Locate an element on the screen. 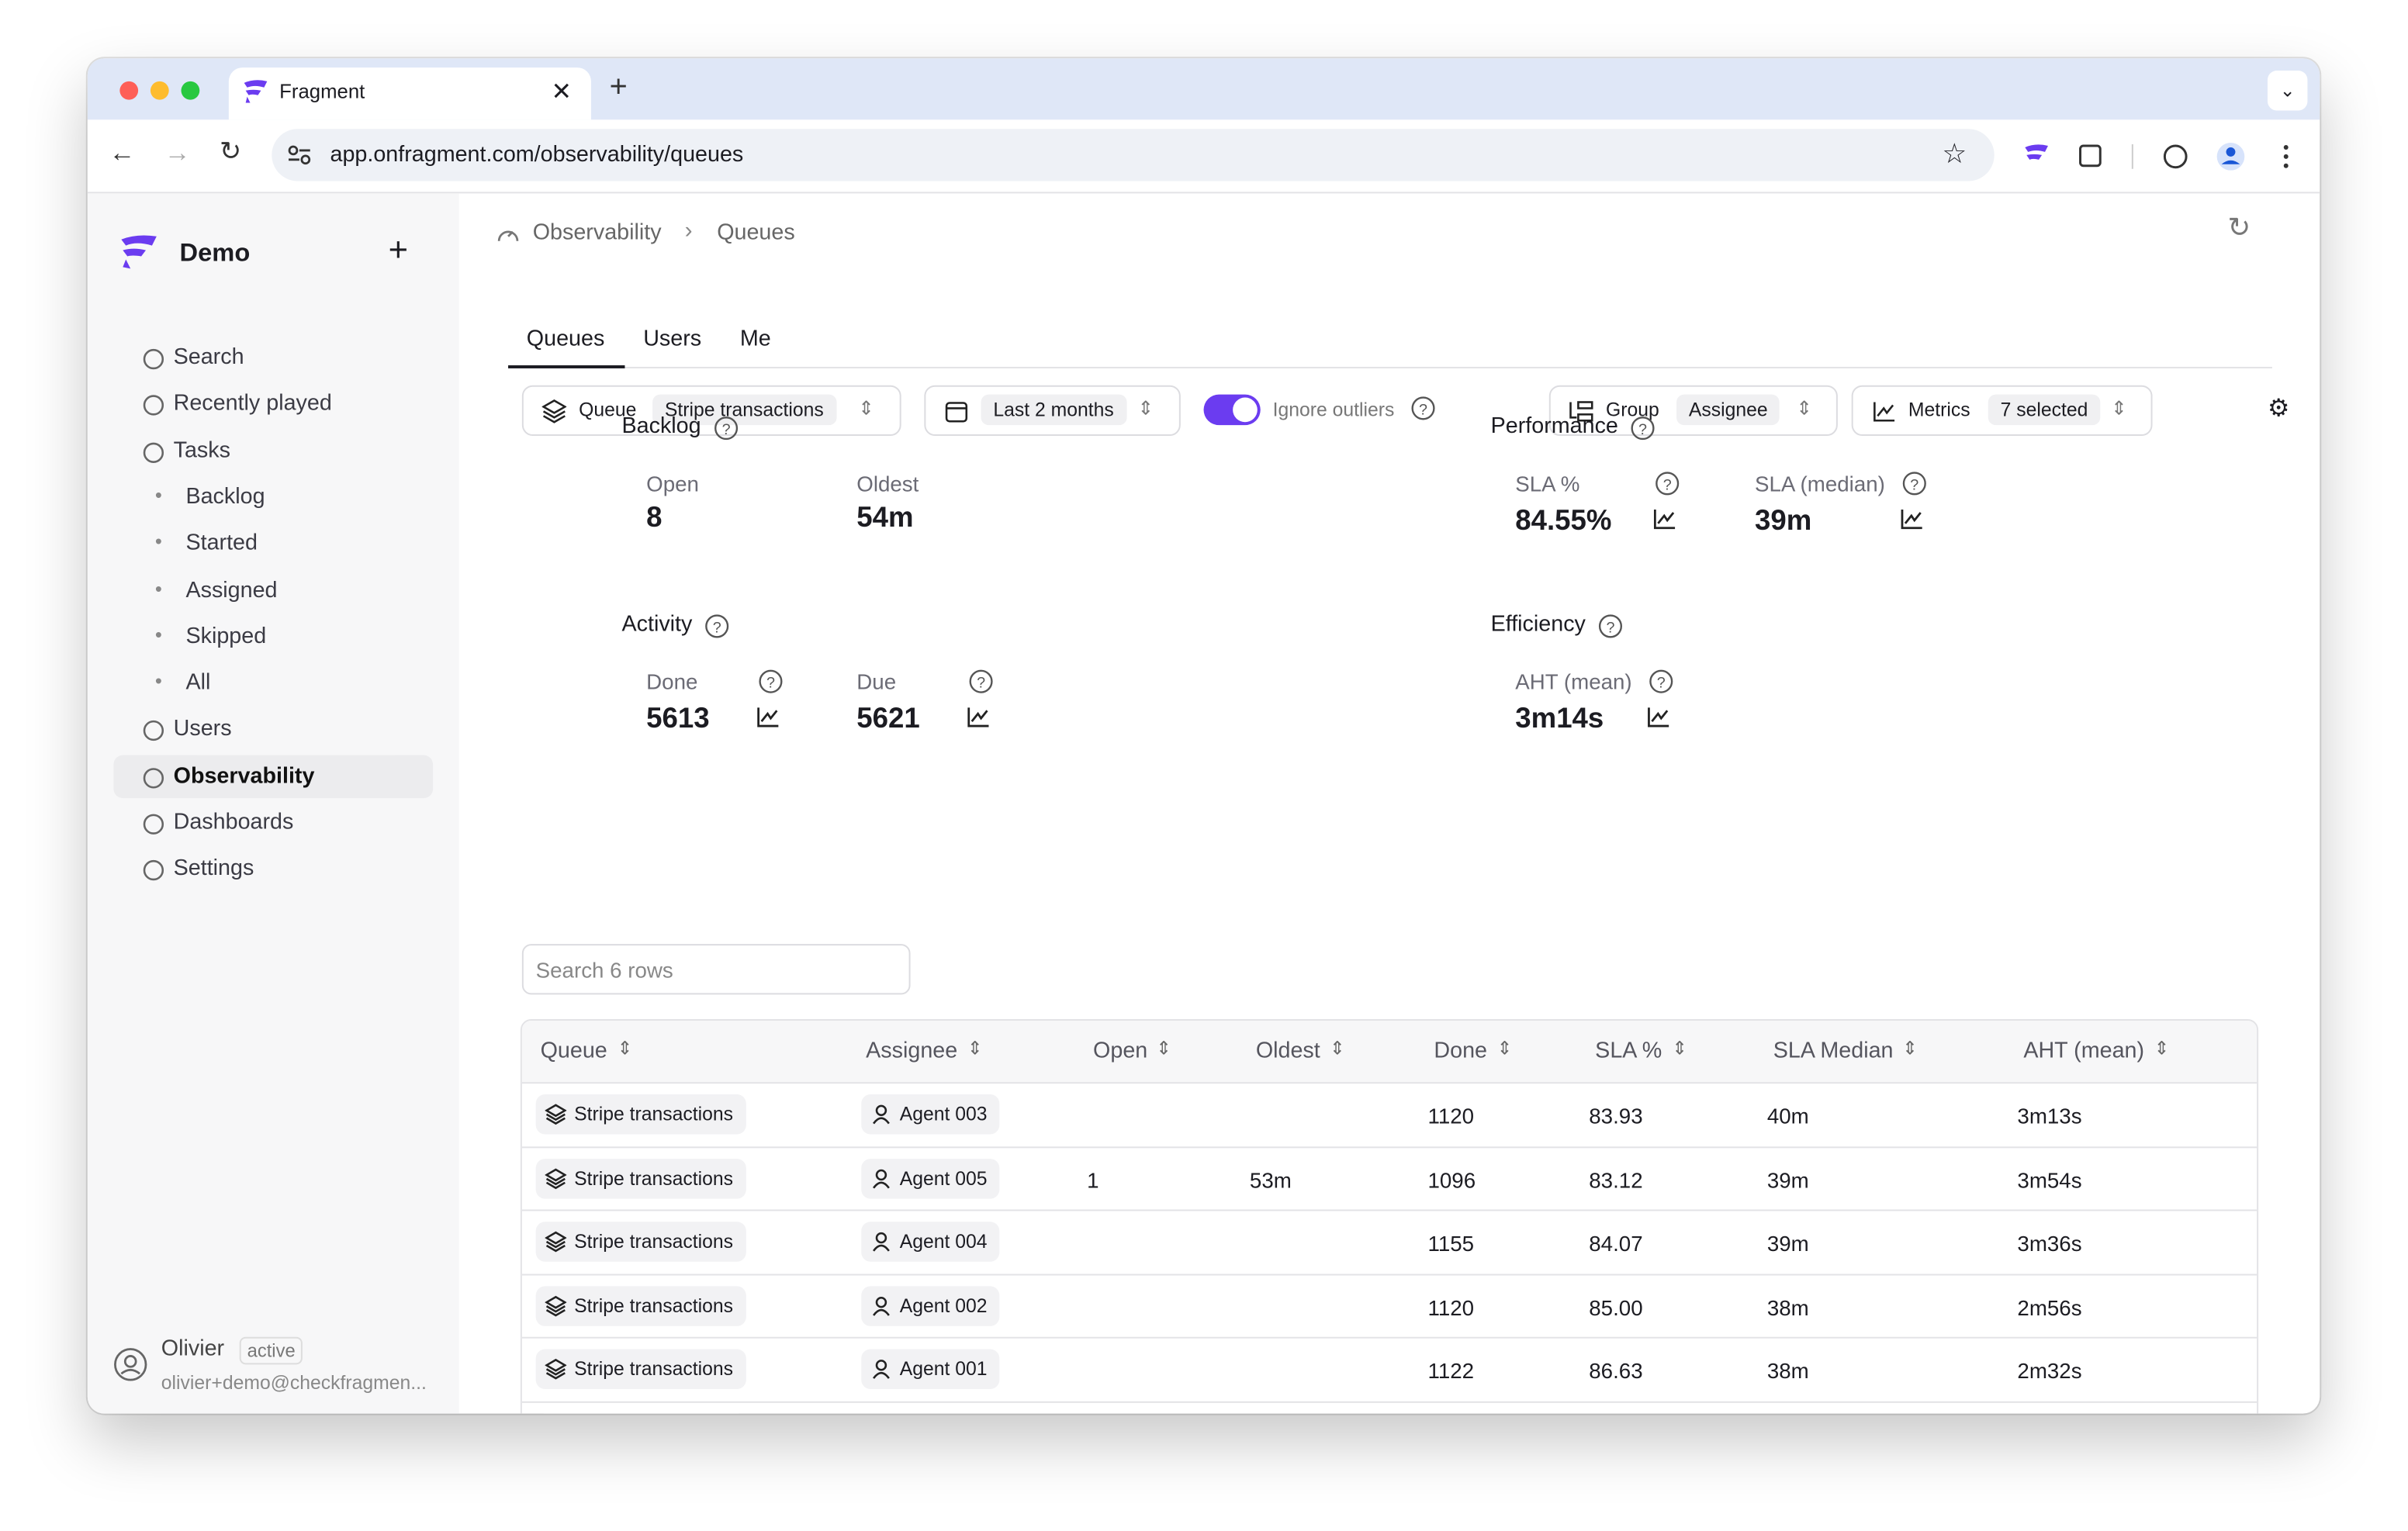 The height and width of the screenshot is (1531, 2408). user-name: Olivier is located at coordinates (193, 1349).